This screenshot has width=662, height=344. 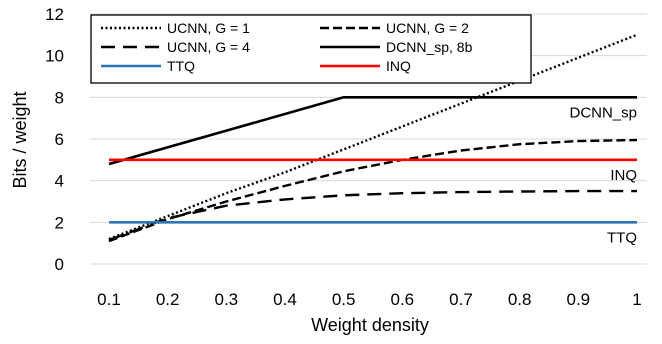 I want to click on y-tick-label-0: 0, so click(x=59, y=264).